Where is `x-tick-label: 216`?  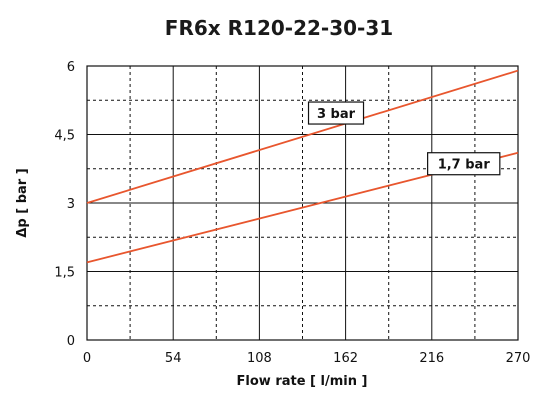
x-tick-label: 216 is located at coordinates (431, 358).